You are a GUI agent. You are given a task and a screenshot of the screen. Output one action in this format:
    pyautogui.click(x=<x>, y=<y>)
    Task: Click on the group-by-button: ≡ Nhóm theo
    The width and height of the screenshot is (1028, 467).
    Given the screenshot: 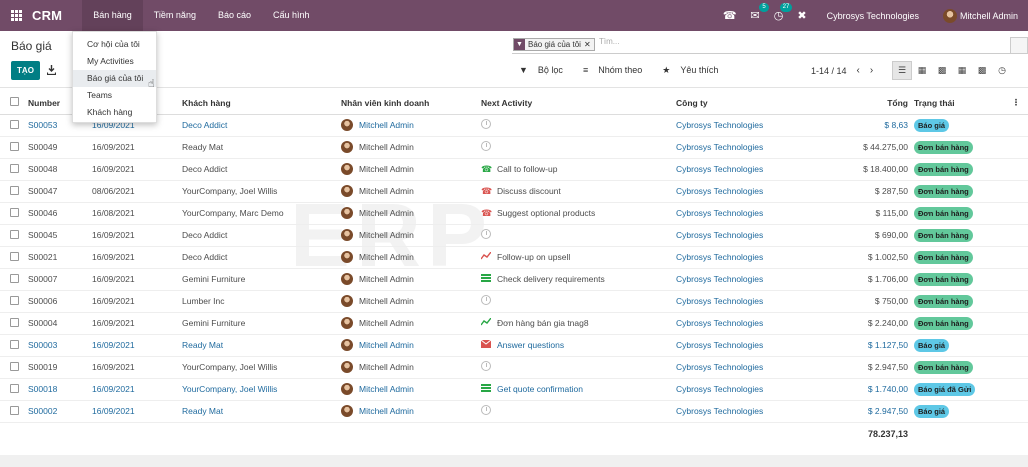 What is the action you would take?
    pyautogui.click(x=612, y=70)
    